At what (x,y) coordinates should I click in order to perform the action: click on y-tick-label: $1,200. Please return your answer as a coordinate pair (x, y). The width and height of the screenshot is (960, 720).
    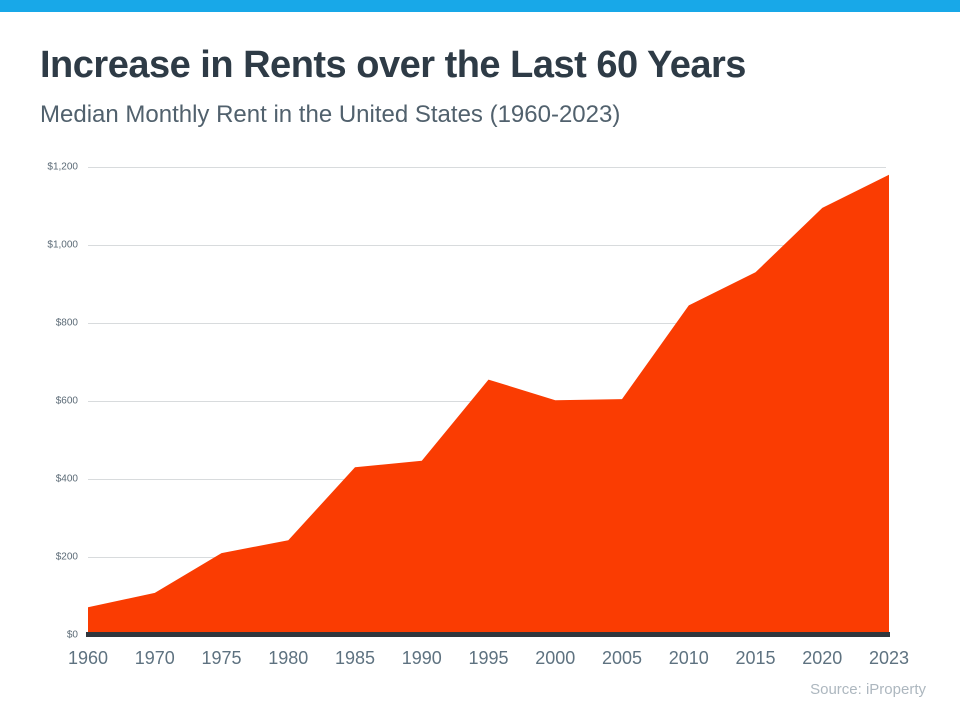
    Looking at the image, I should click on (62, 167).